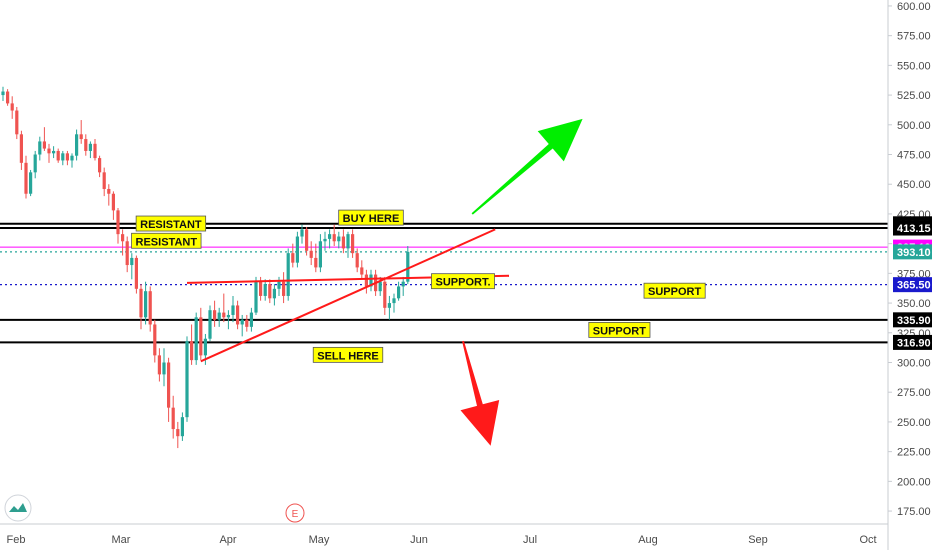  I want to click on price-tag-text: 365.50, so click(914, 286).